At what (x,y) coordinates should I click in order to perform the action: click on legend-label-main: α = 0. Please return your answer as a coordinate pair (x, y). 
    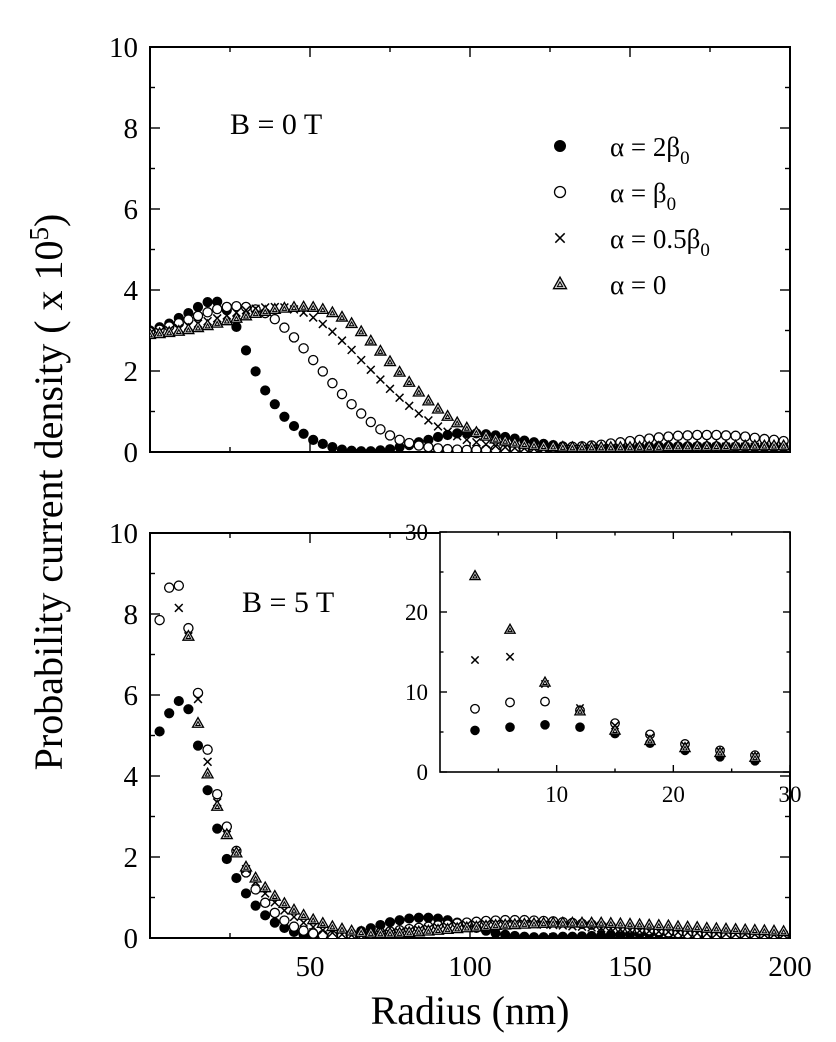
    Looking at the image, I should click on (638, 285).